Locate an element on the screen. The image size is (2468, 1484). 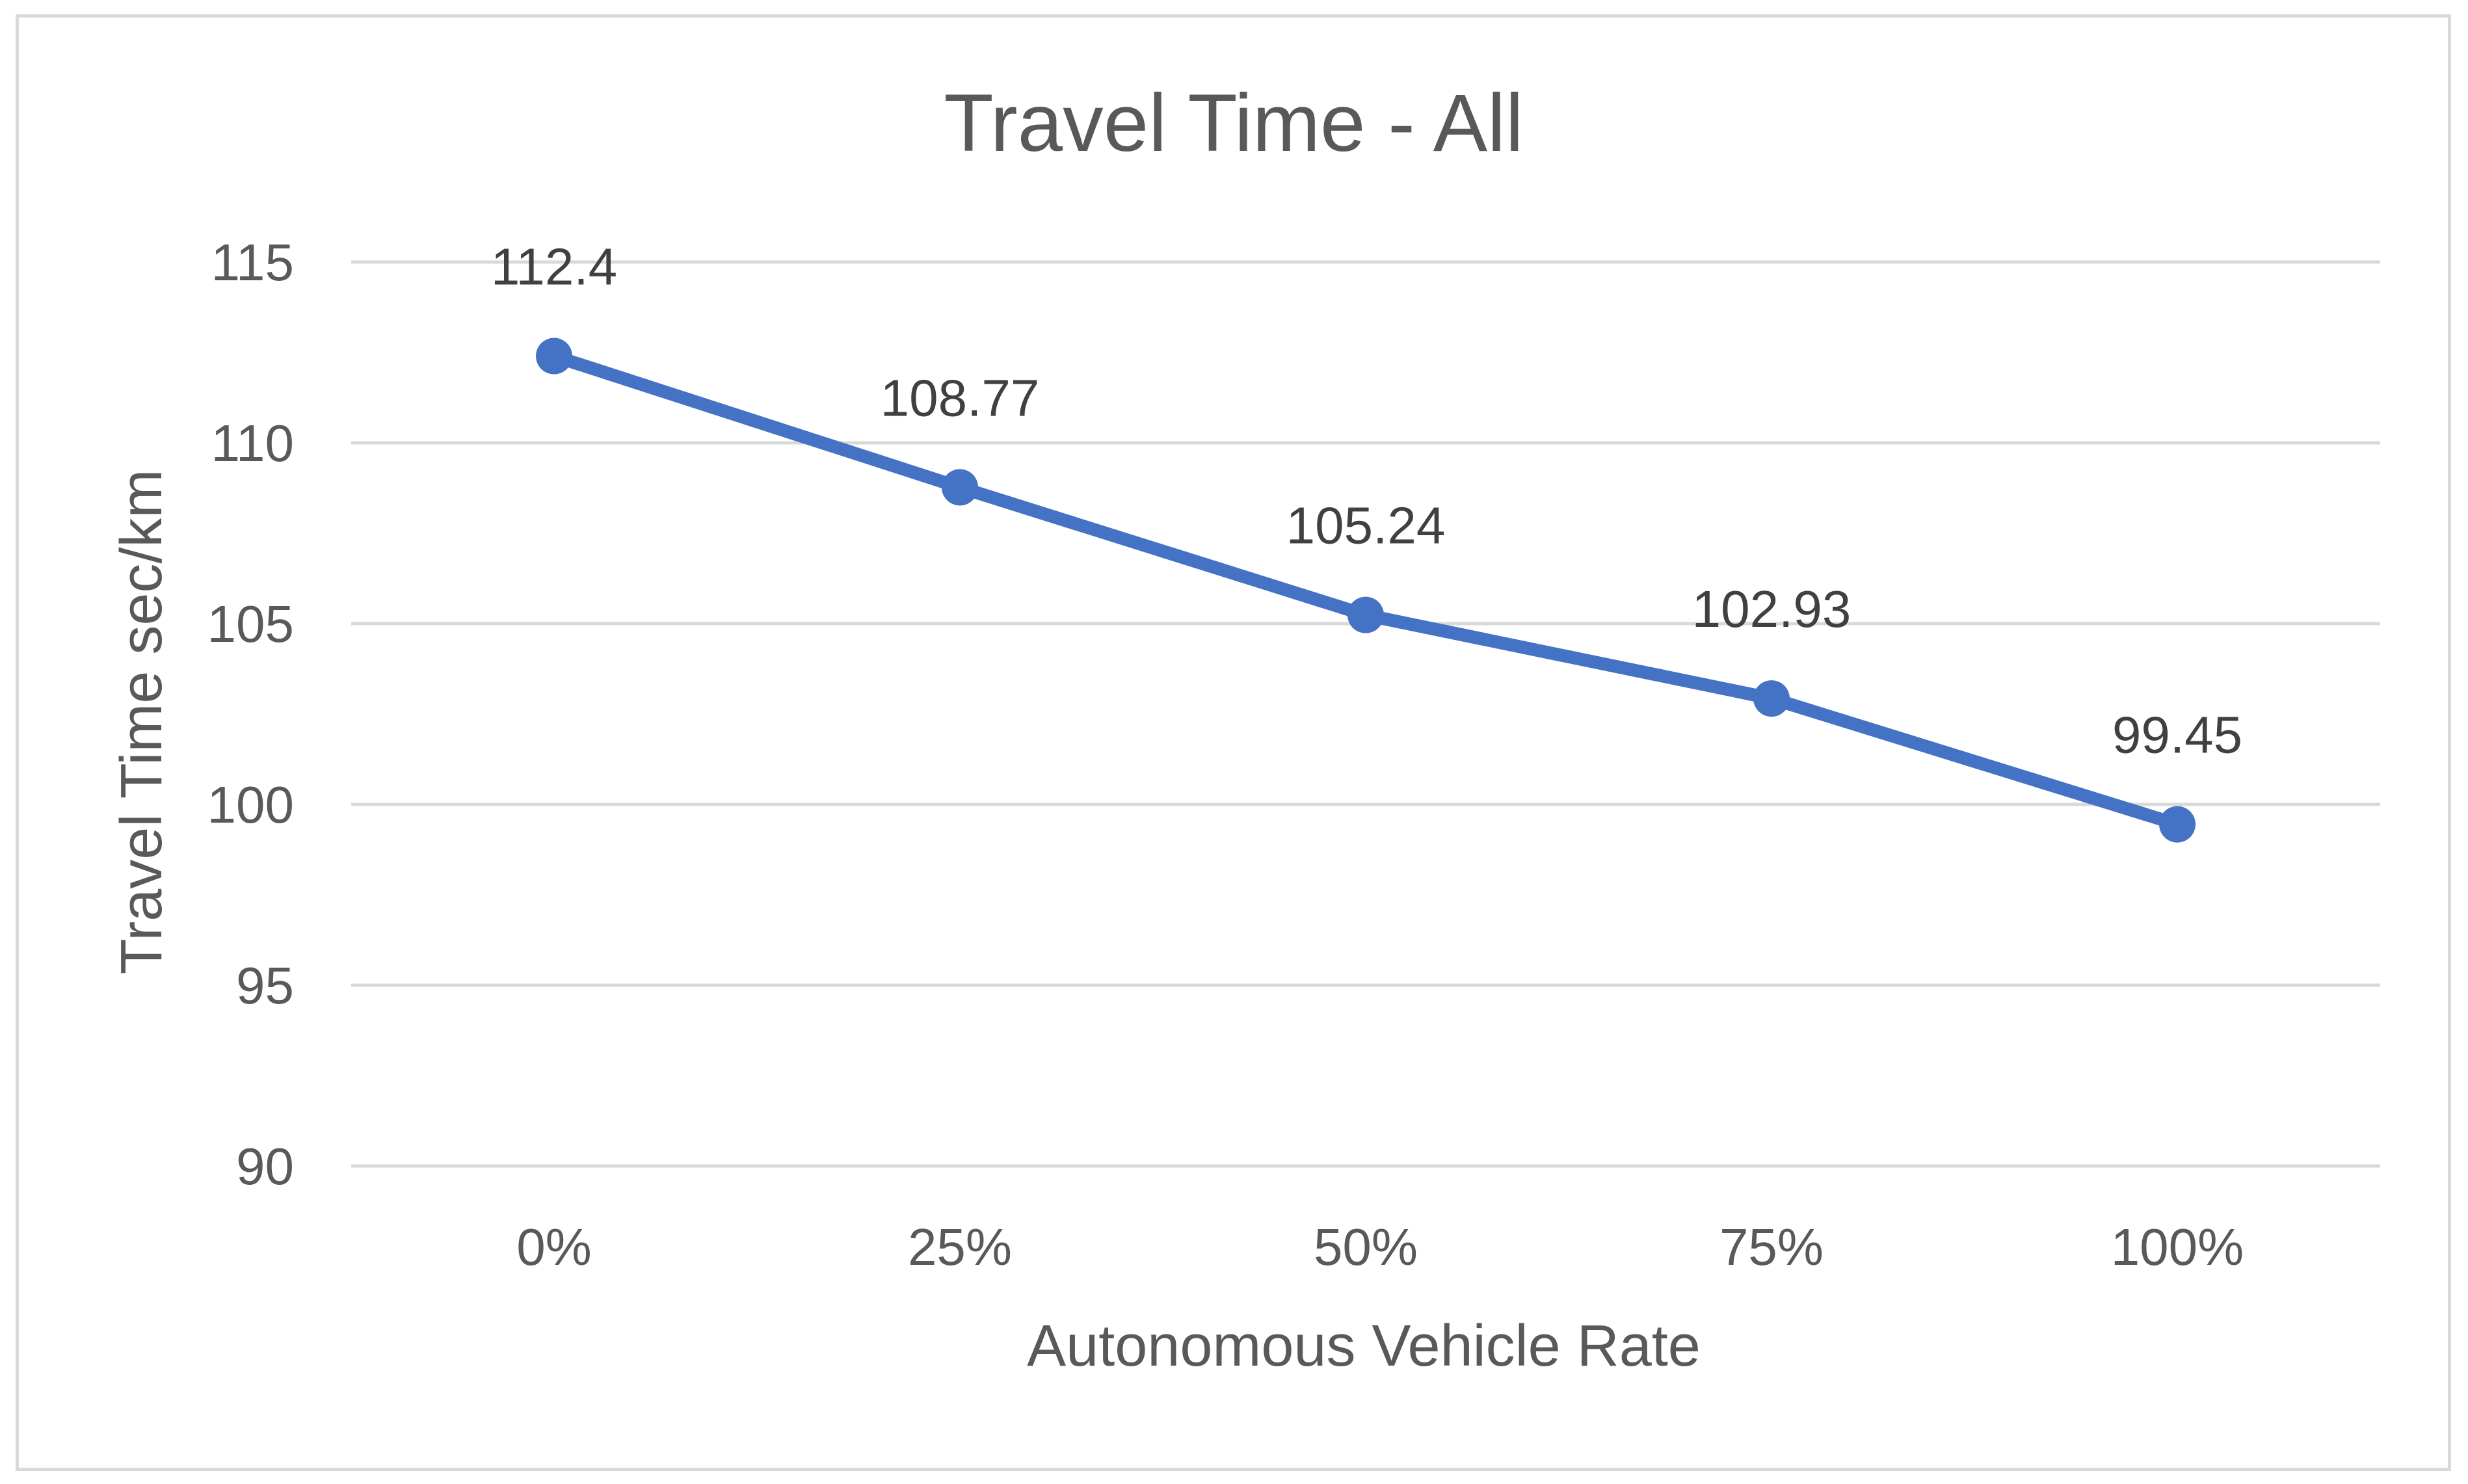
y-axis-title: Travel Time sec/km is located at coordinates (141, 723).